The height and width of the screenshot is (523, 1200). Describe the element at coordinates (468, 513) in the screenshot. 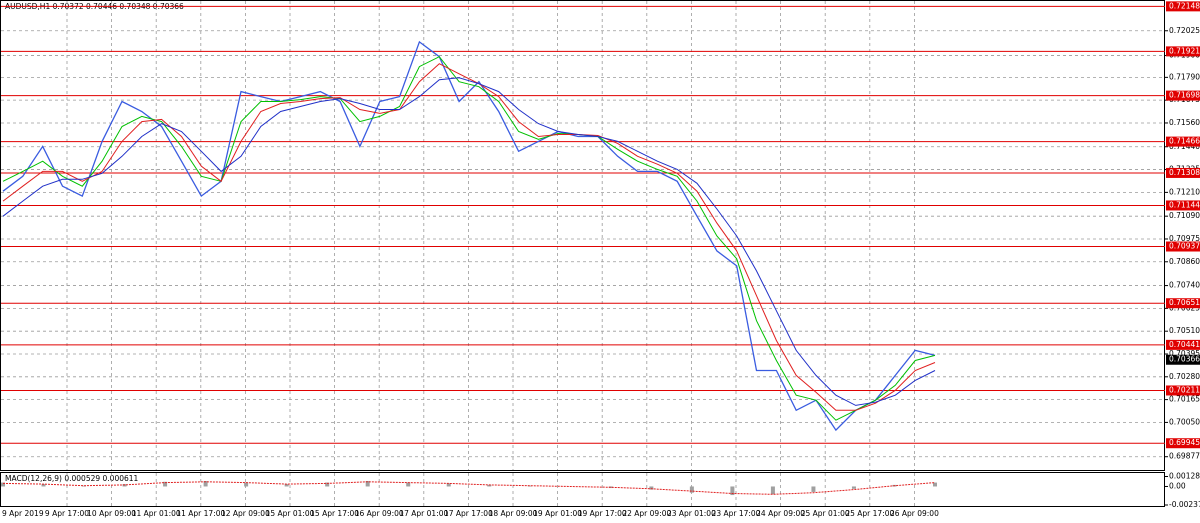

I see `x-tick-label: 17 Apr 17:00` at that location.